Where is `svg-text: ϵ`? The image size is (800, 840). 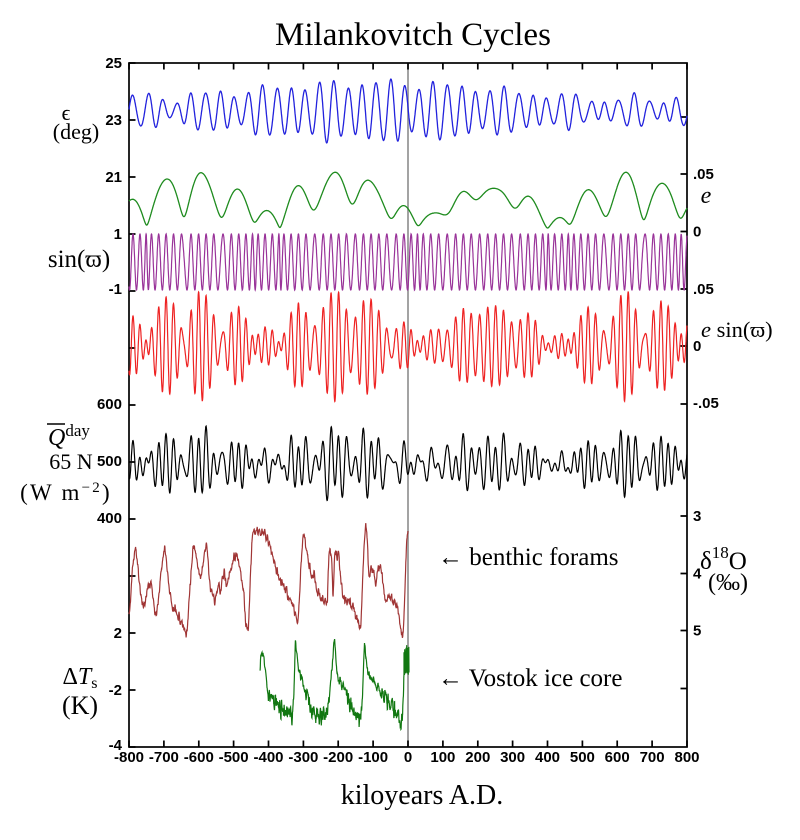 svg-text: ϵ is located at coordinates (66, 112).